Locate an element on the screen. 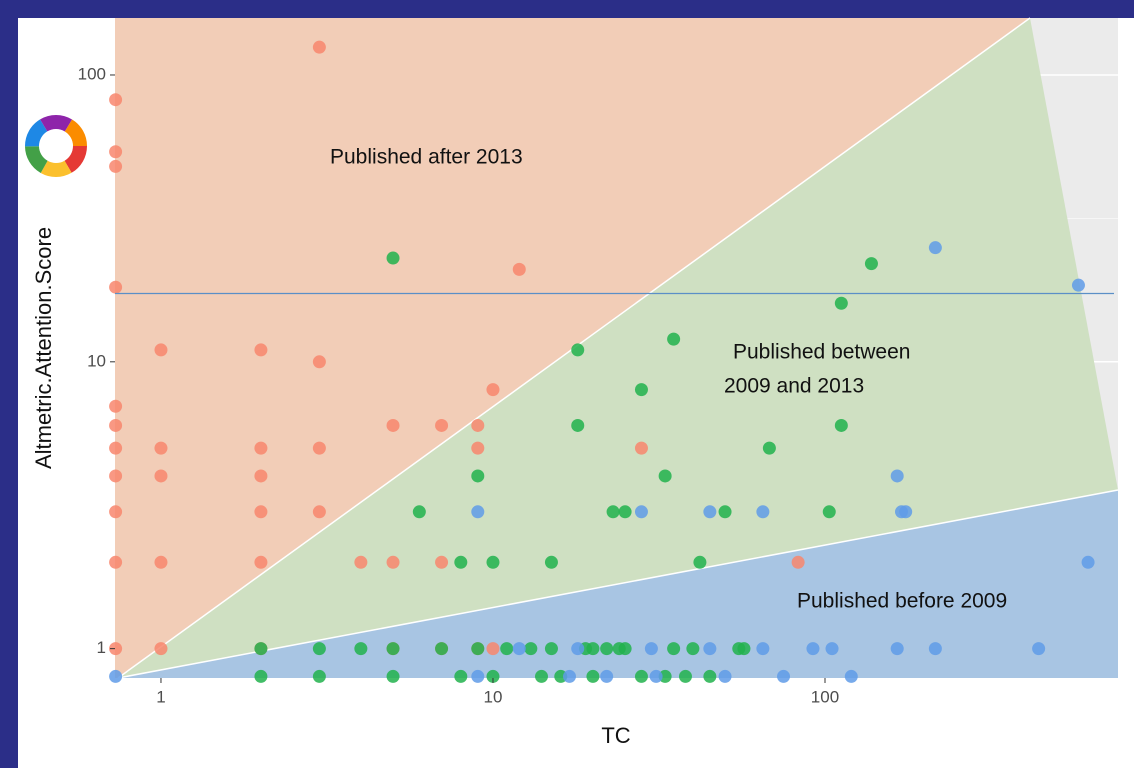 The image size is (1134, 768). annotation: 2009 and 2013 is located at coordinates (794, 386).